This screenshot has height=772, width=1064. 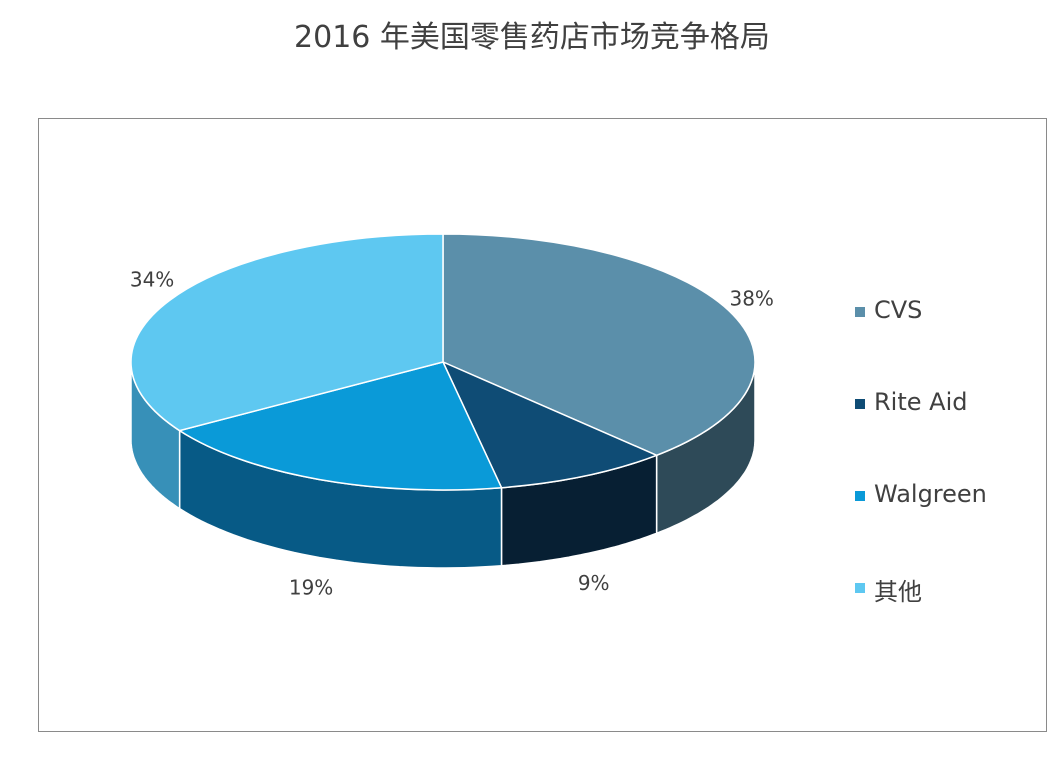 I want to click on label-other: 34%, so click(x=152, y=280).